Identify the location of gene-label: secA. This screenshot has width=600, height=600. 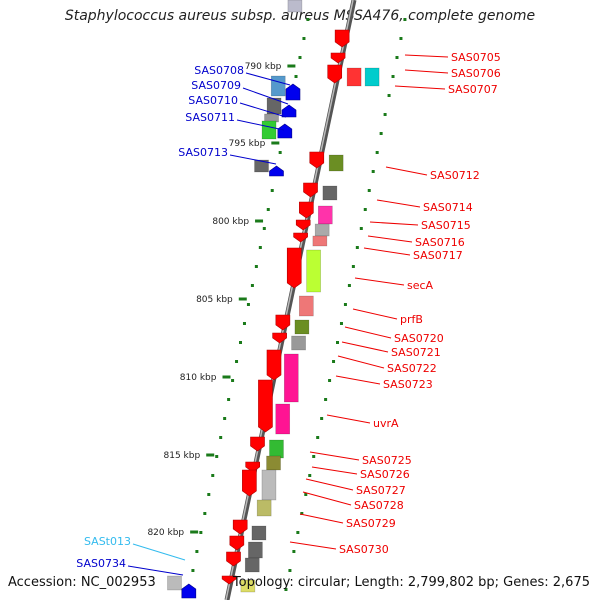
(420, 285).